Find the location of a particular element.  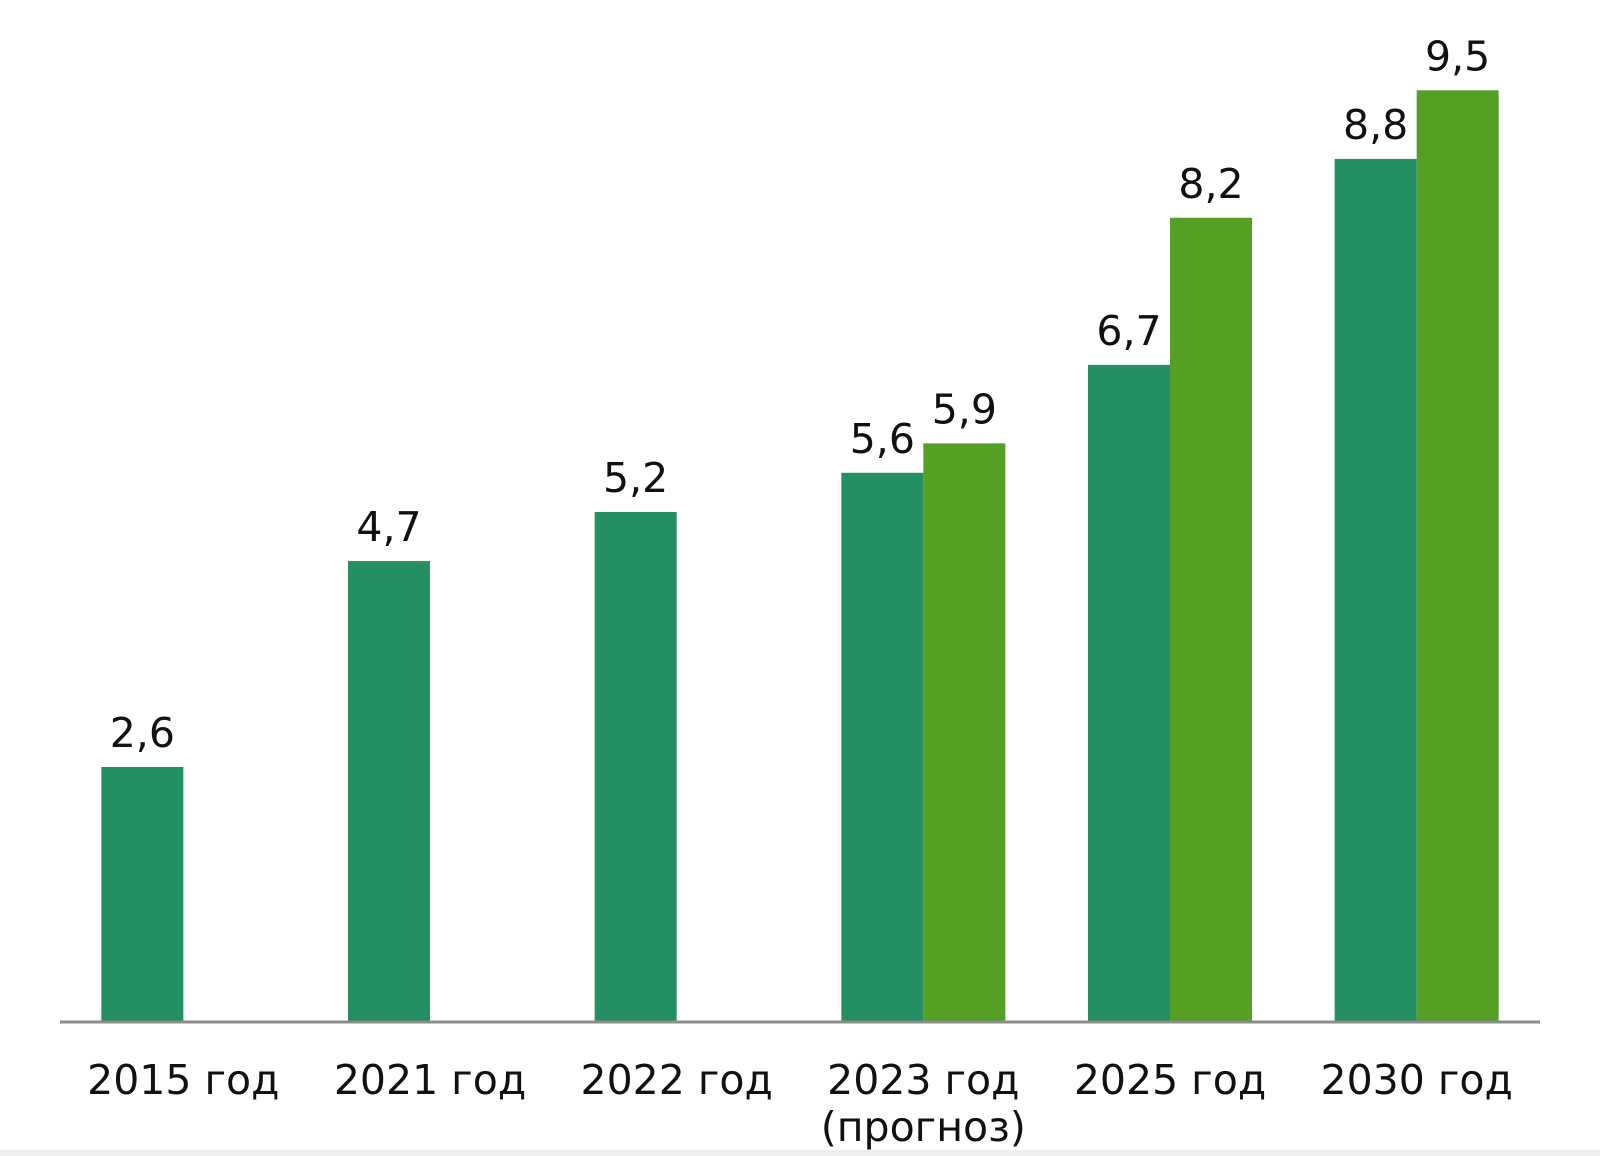

value-label: 2,6 is located at coordinates (142, 733).